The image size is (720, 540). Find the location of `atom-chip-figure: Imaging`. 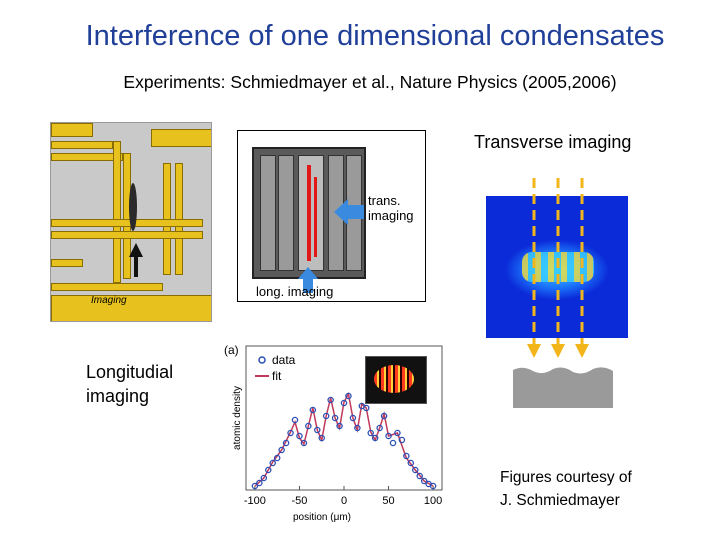

atom-chip-figure: Imaging is located at coordinates (131, 222).